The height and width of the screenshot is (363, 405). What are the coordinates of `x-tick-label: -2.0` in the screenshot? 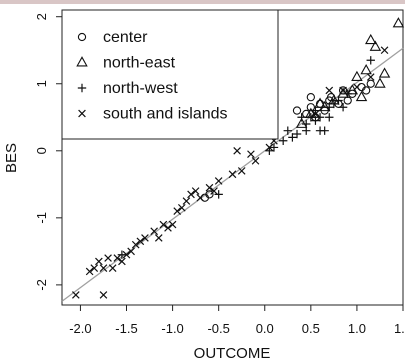 It's located at (80, 328).